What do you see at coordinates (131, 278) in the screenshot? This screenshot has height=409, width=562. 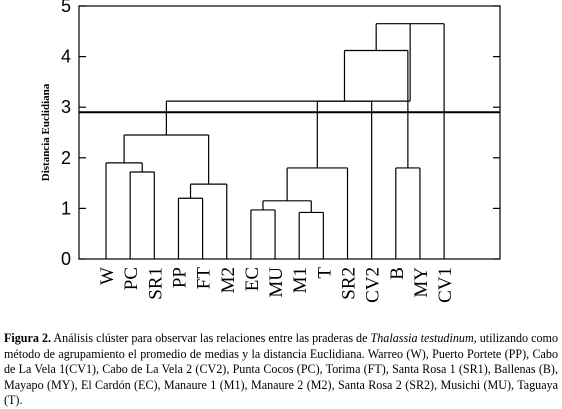 I see `leaf-label: PC` at bounding box center [131, 278].